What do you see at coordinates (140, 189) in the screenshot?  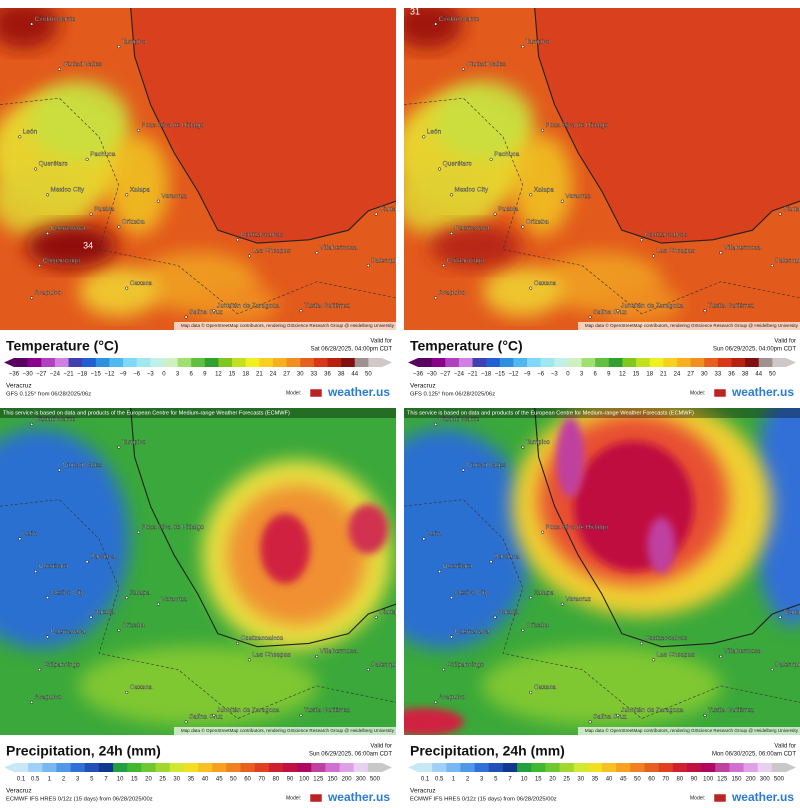 I see `city-label: Xalapa` at bounding box center [140, 189].